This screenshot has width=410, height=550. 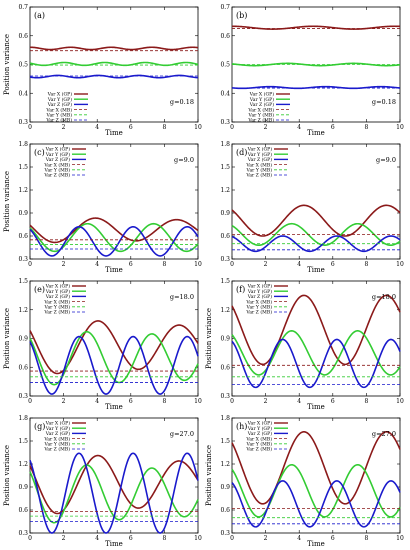 I want to click on panel-label: (c), so click(x=39, y=152).